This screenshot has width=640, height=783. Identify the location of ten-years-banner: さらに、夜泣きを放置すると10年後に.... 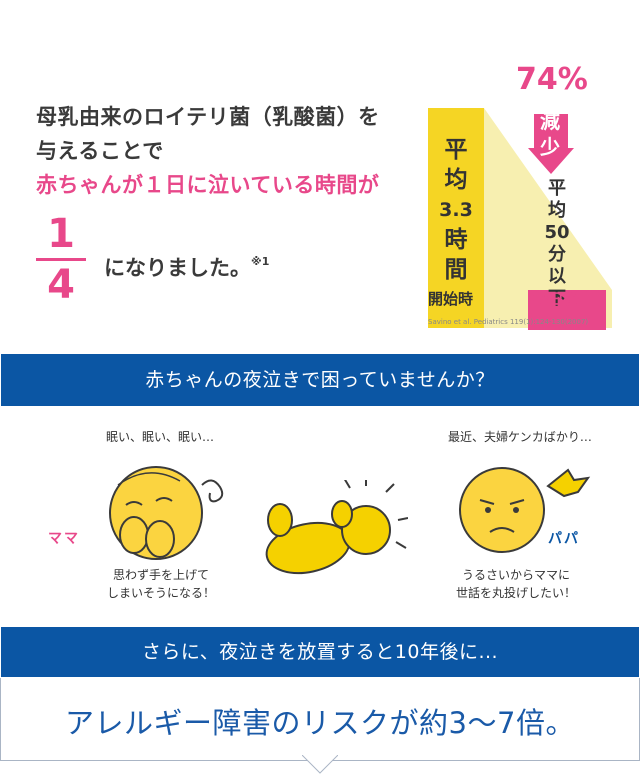
(320, 652).